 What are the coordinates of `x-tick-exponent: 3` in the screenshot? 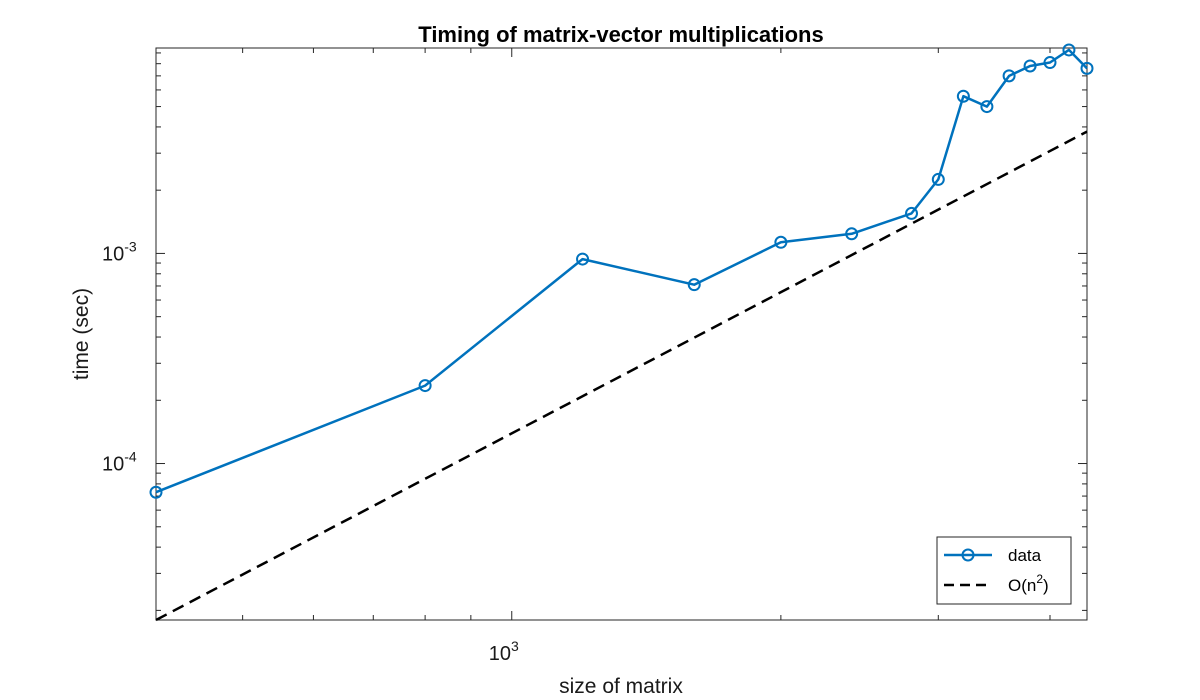 It's located at (515, 646).